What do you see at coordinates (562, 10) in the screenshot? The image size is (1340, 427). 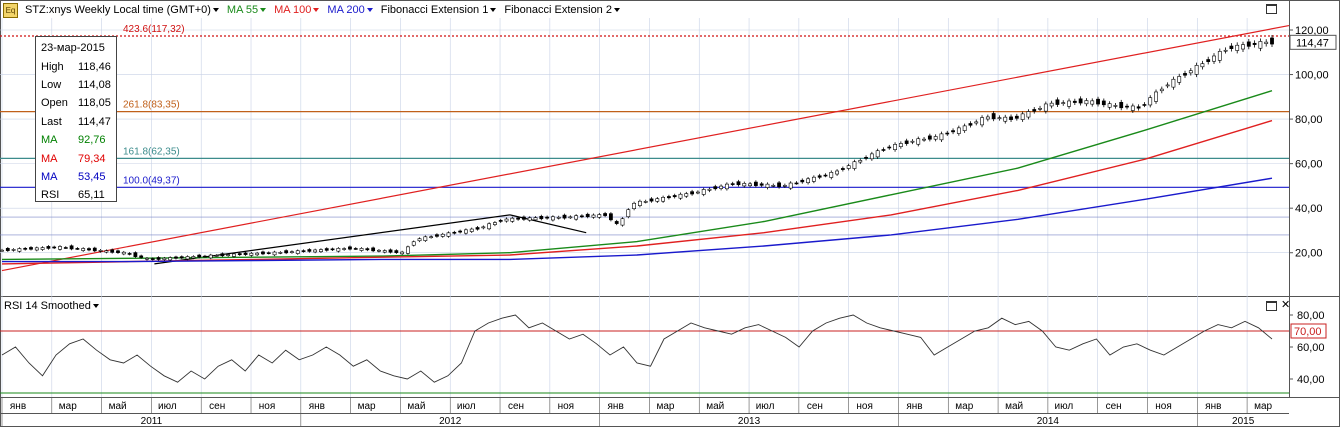 I see `fib2-legend: Fibonacci Extension 2` at bounding box center [562, 10].